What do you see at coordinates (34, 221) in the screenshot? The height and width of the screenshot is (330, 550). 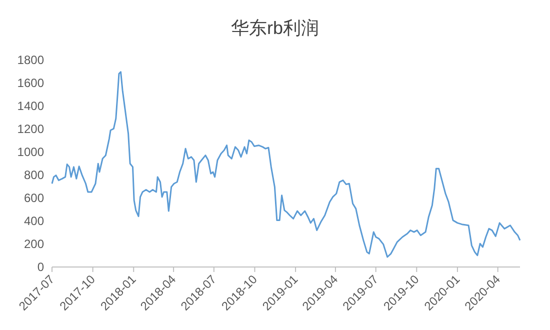 I see `y-tick-label: 400` at bounding box center [34, 221].